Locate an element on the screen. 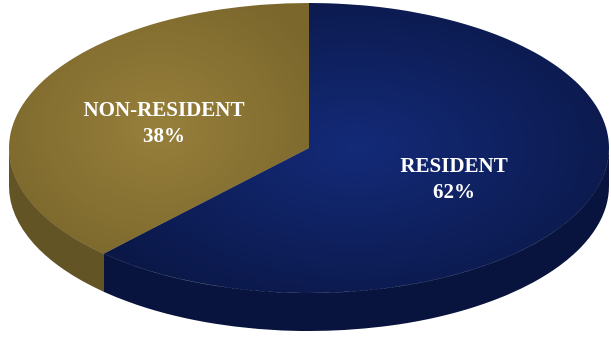 This screenshot has height=345, width=611. pie-side-non-resident is located at coordinates (56, 220).